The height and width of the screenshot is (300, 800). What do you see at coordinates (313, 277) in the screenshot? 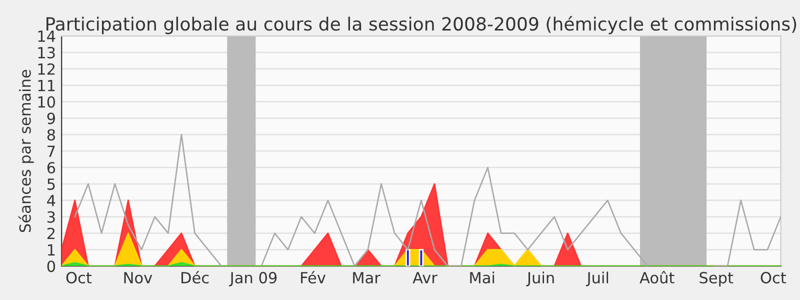
I see `x-tick-label: Fév` at bounding box center [313, 277].